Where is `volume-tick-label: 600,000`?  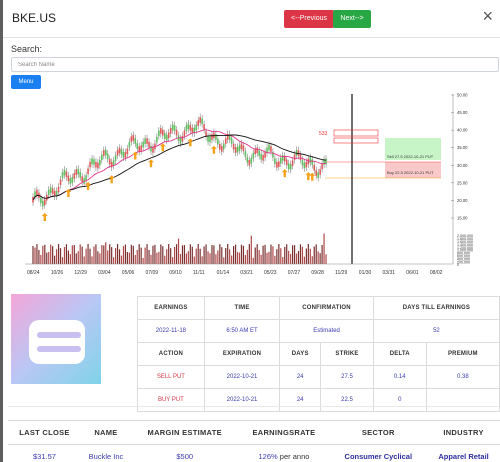
volume-tick-label: 600,000 is located at coordinates (463, 257).